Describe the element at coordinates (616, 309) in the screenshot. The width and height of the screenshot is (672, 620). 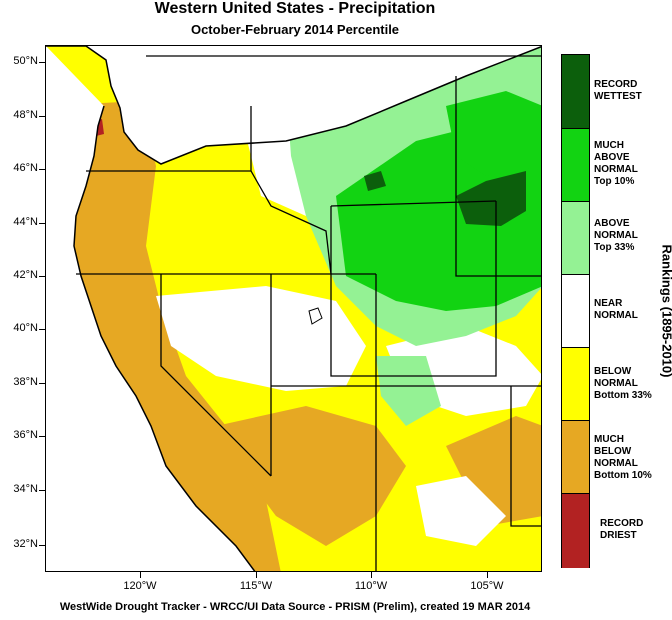
I see `legend-label-near: NEAR NORMAL` at that location.